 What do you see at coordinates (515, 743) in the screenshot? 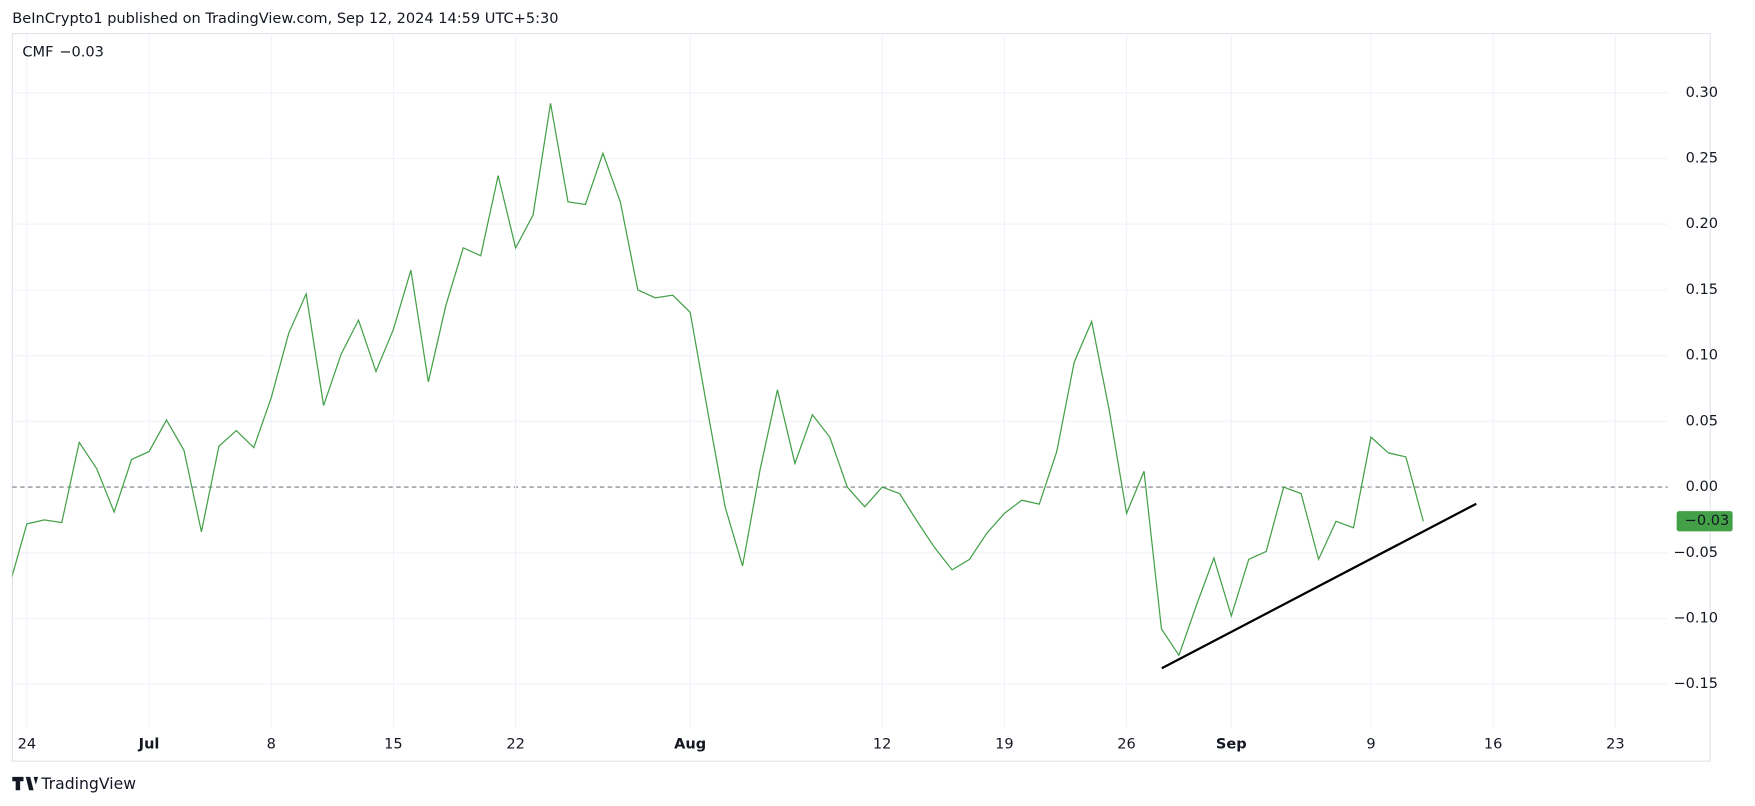
I see `x-tick-label: 22` at bounding box center [515, 743].